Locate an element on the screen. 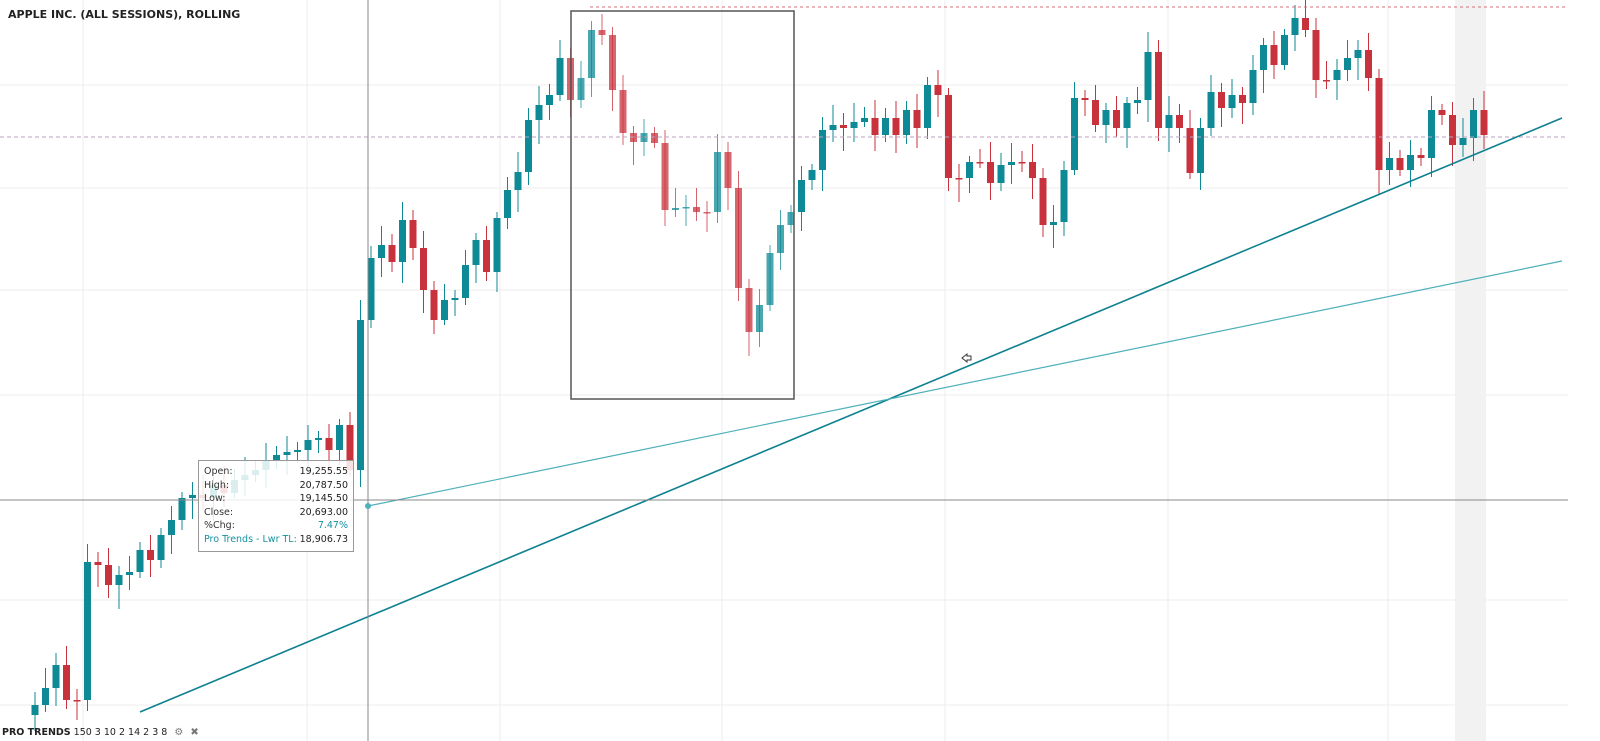 The image size is (1600, 741). close-icon: ✖ is located at coordinates (194, 732).